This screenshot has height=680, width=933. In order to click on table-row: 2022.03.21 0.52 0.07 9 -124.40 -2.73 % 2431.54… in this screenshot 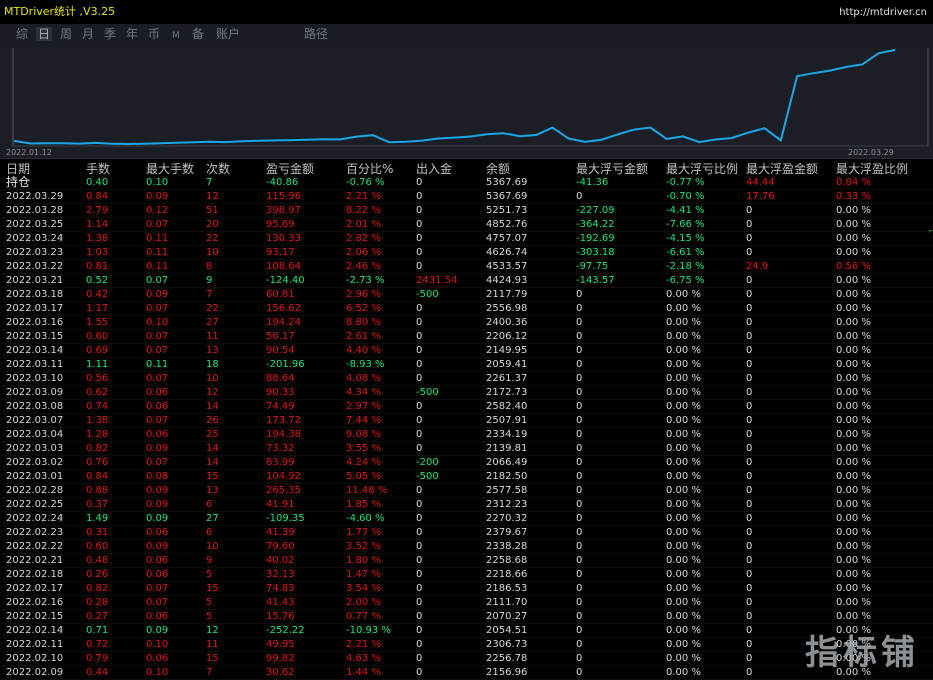, I will do `click(466, 281)`.